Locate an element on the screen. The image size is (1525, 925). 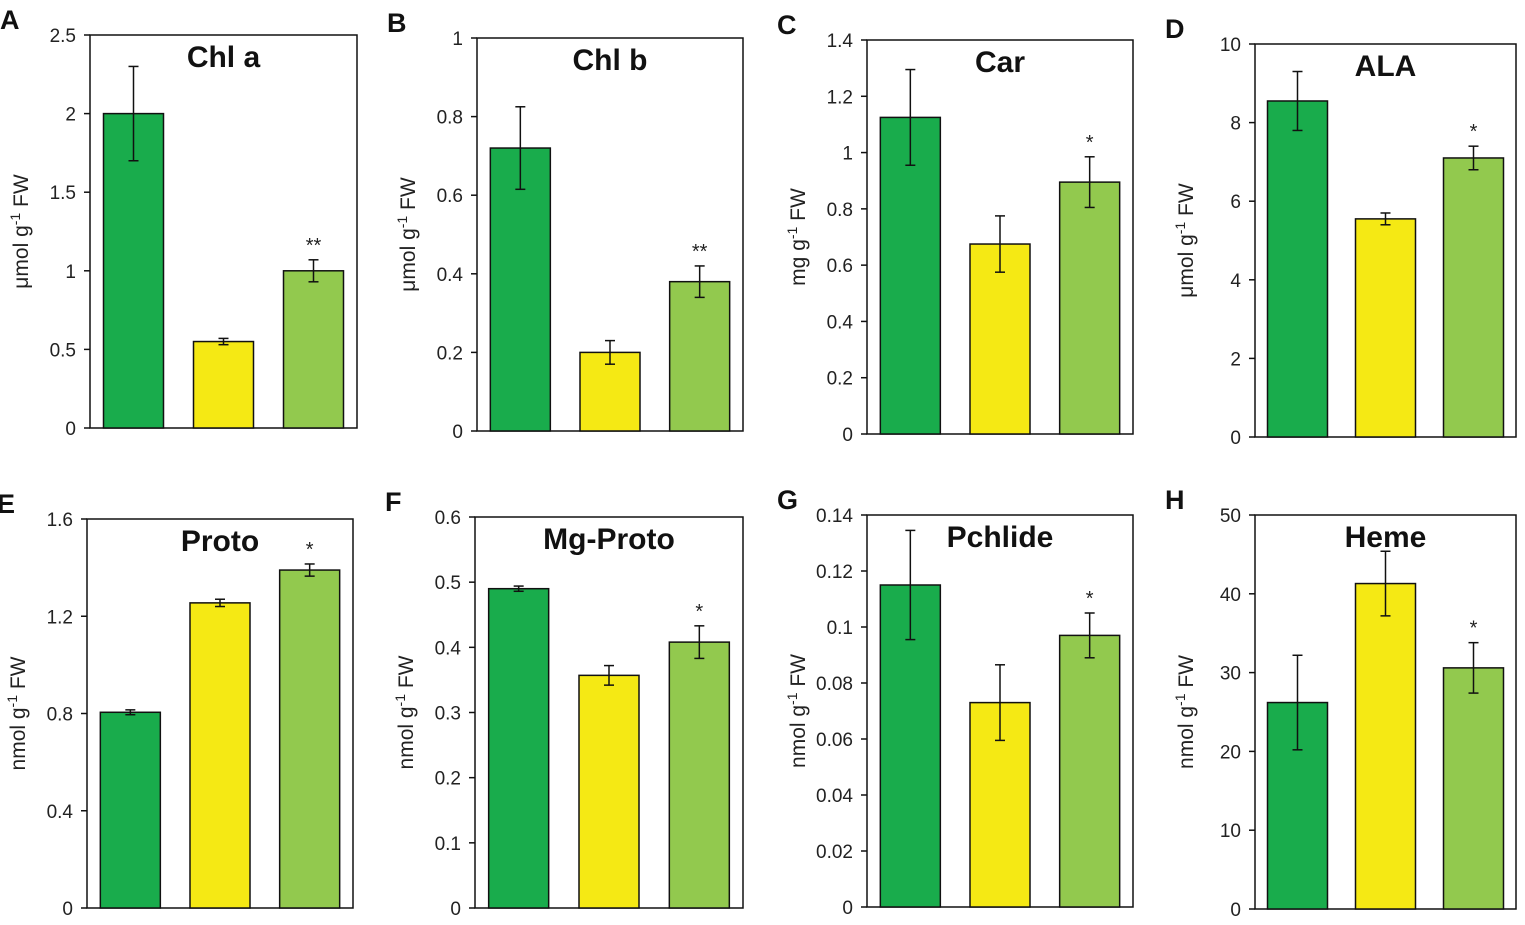
y-tick-label: 0.3 is located at coordinates (448, 714).